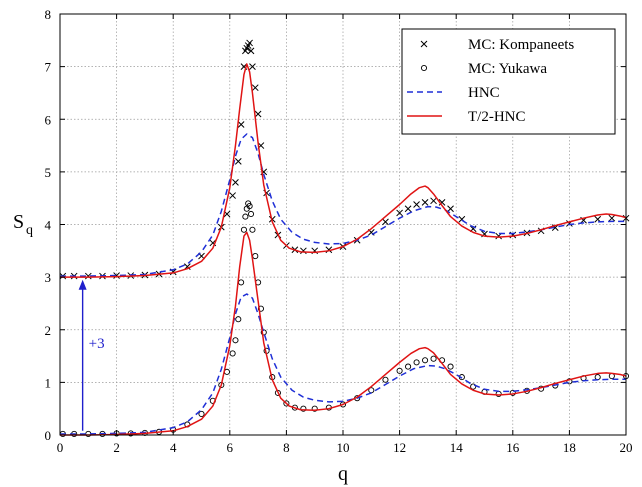 The image size is (642, 487). What do you see at coordinates (399, 447) in the screenshot?
I see `x-tick-label: 12` at bounding box center [399, 447].